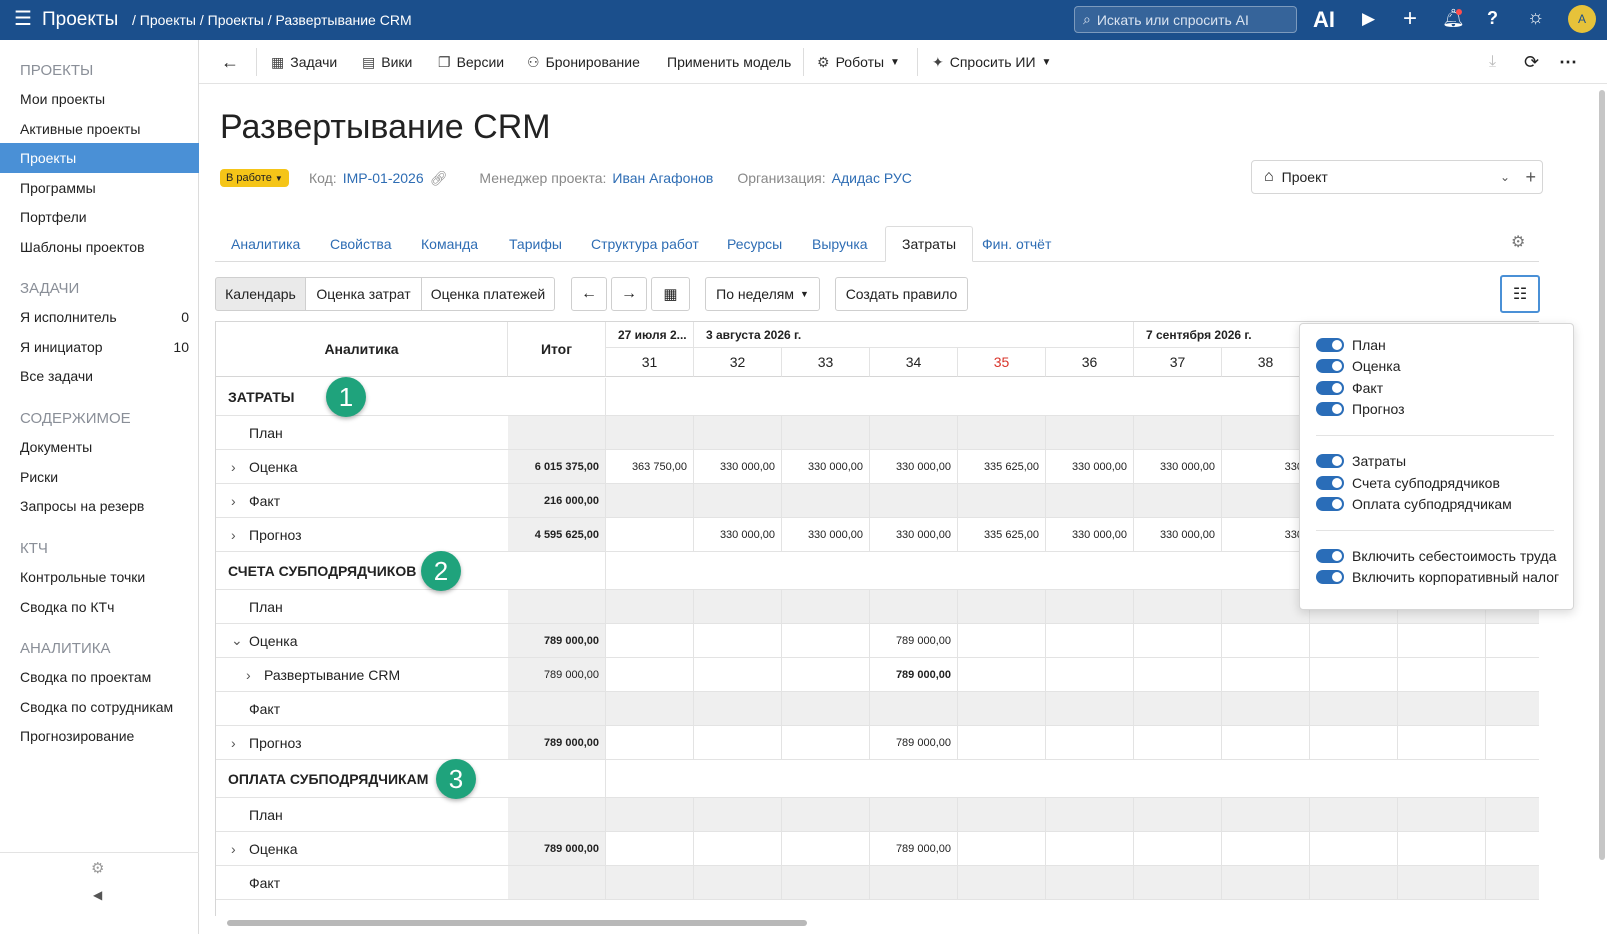 This screenshot has height=934, width=1607. Describe the element at coordinates (729, 62) in the screenshot. I see `apply-model-button: Применить модель` at that location.